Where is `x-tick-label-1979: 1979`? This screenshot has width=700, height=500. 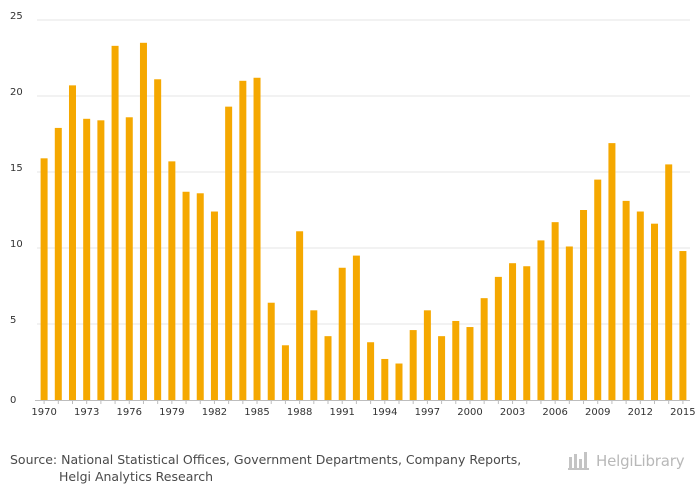
x-tick-label-1979: 1979 is located at coordinates (171, 412).